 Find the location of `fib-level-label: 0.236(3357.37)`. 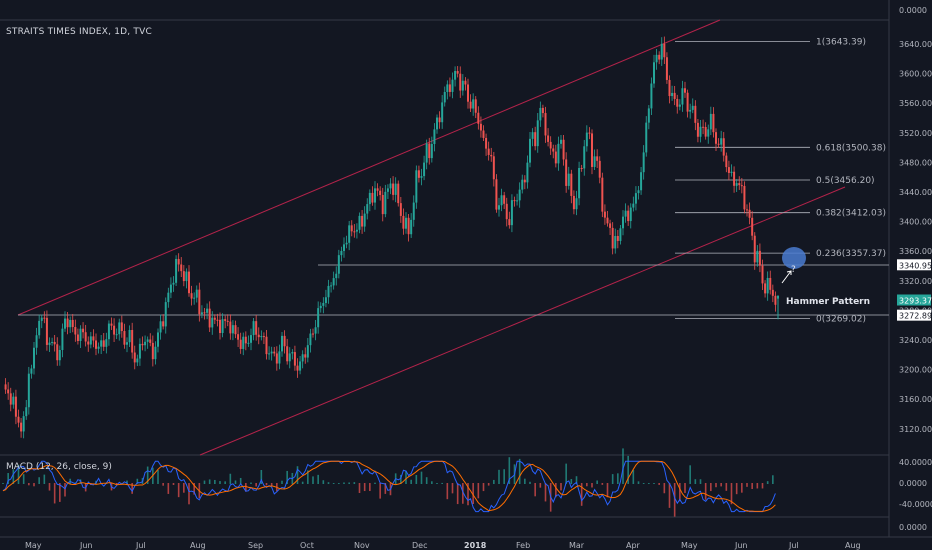

fib-level-label: 0.236(3357.37) is located at coordinates (851, 254).